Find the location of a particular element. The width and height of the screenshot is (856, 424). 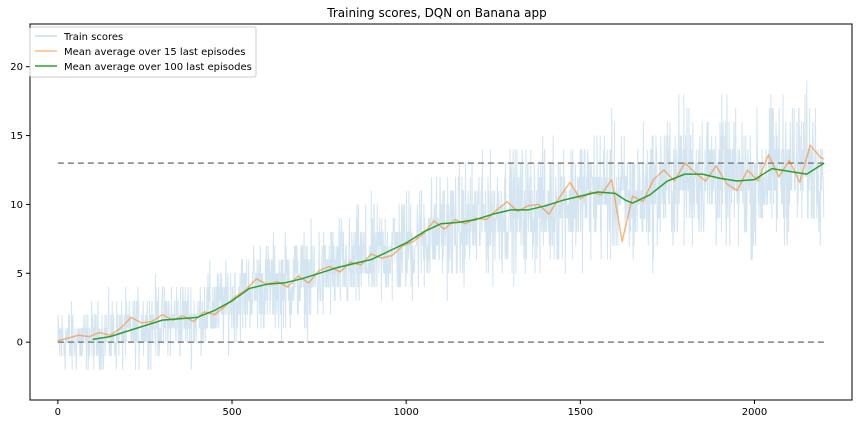

legend-box is located at coordinates (143, 52).